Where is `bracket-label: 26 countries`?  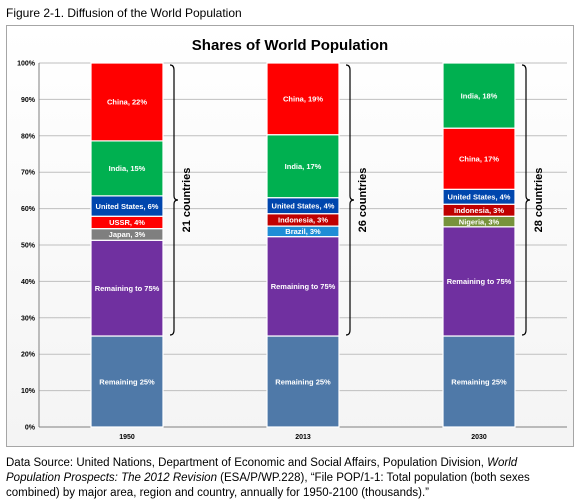
bracket-label: 26 countries is located at coordinates (363, 200).